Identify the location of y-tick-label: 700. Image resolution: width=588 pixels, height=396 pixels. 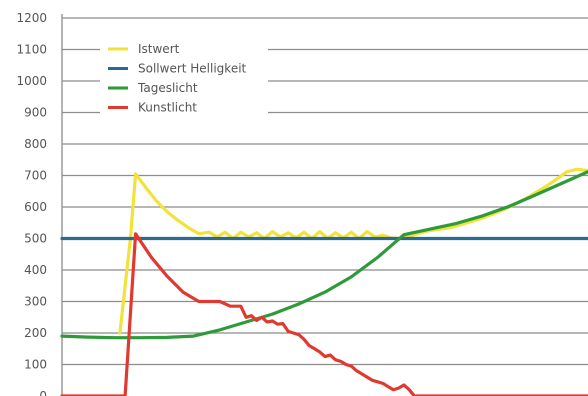
(35, 176).